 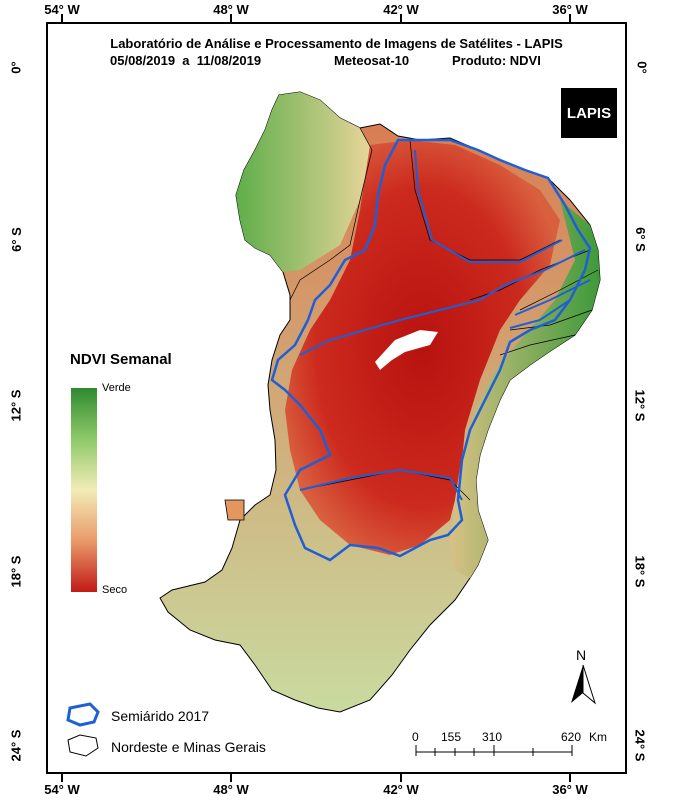 What do you see at coordinates (372, 60) in the screenshot?
I see `satellite-text: Meteosat-10` at bounding box center [372, 60].